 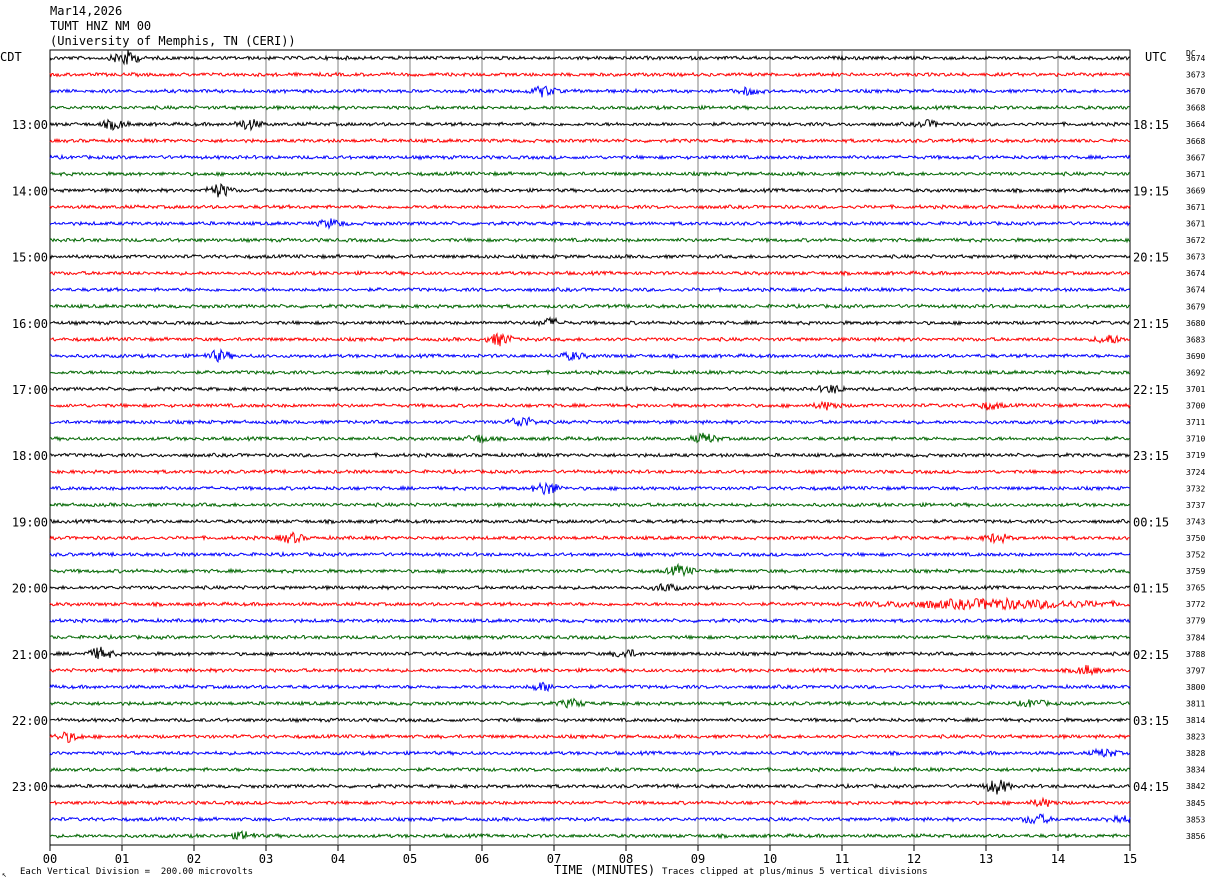 I want to click on x-tick-label: 05, so click(x=410, y=859).